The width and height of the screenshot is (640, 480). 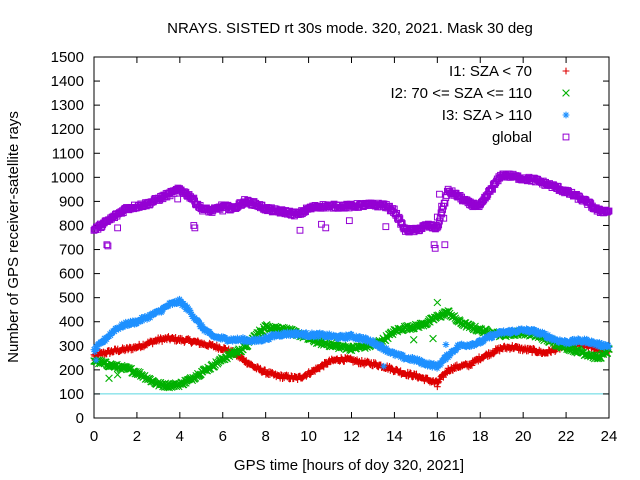 I want to click on legend-label: I3: SZA > 110, so click(x=487, y=115).